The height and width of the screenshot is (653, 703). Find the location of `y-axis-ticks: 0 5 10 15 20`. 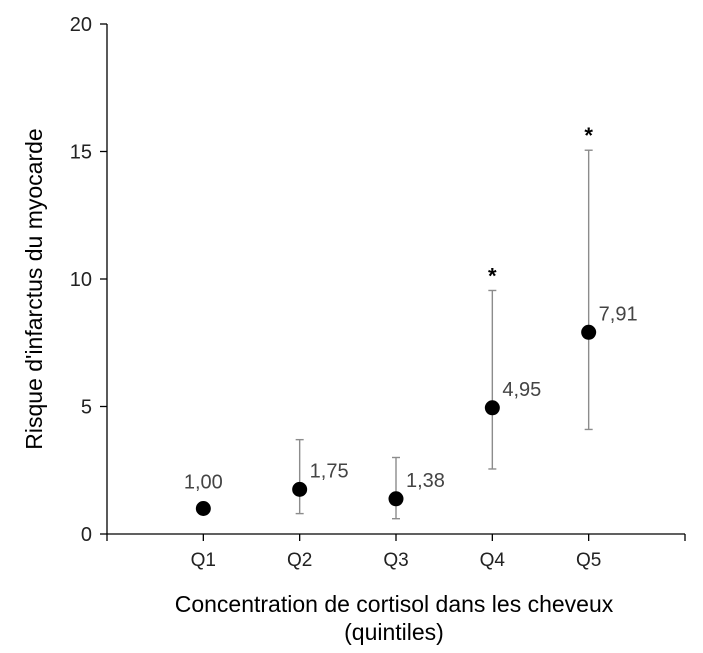

y-axis-ticks: 0 5 10 15 20 is located at coordinates (88, 280).